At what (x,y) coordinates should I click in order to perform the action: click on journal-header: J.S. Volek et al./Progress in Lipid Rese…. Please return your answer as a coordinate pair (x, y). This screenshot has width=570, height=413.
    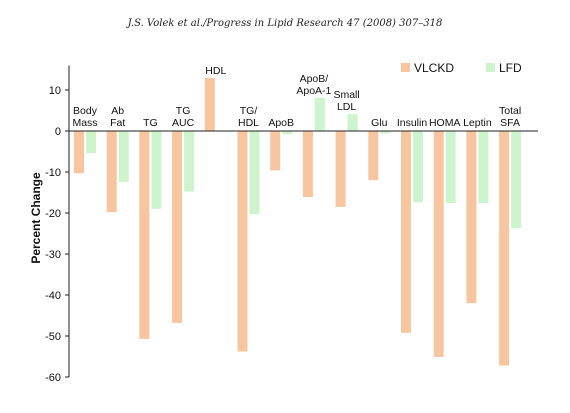
    Looking at the image, I should click on (285, 23).